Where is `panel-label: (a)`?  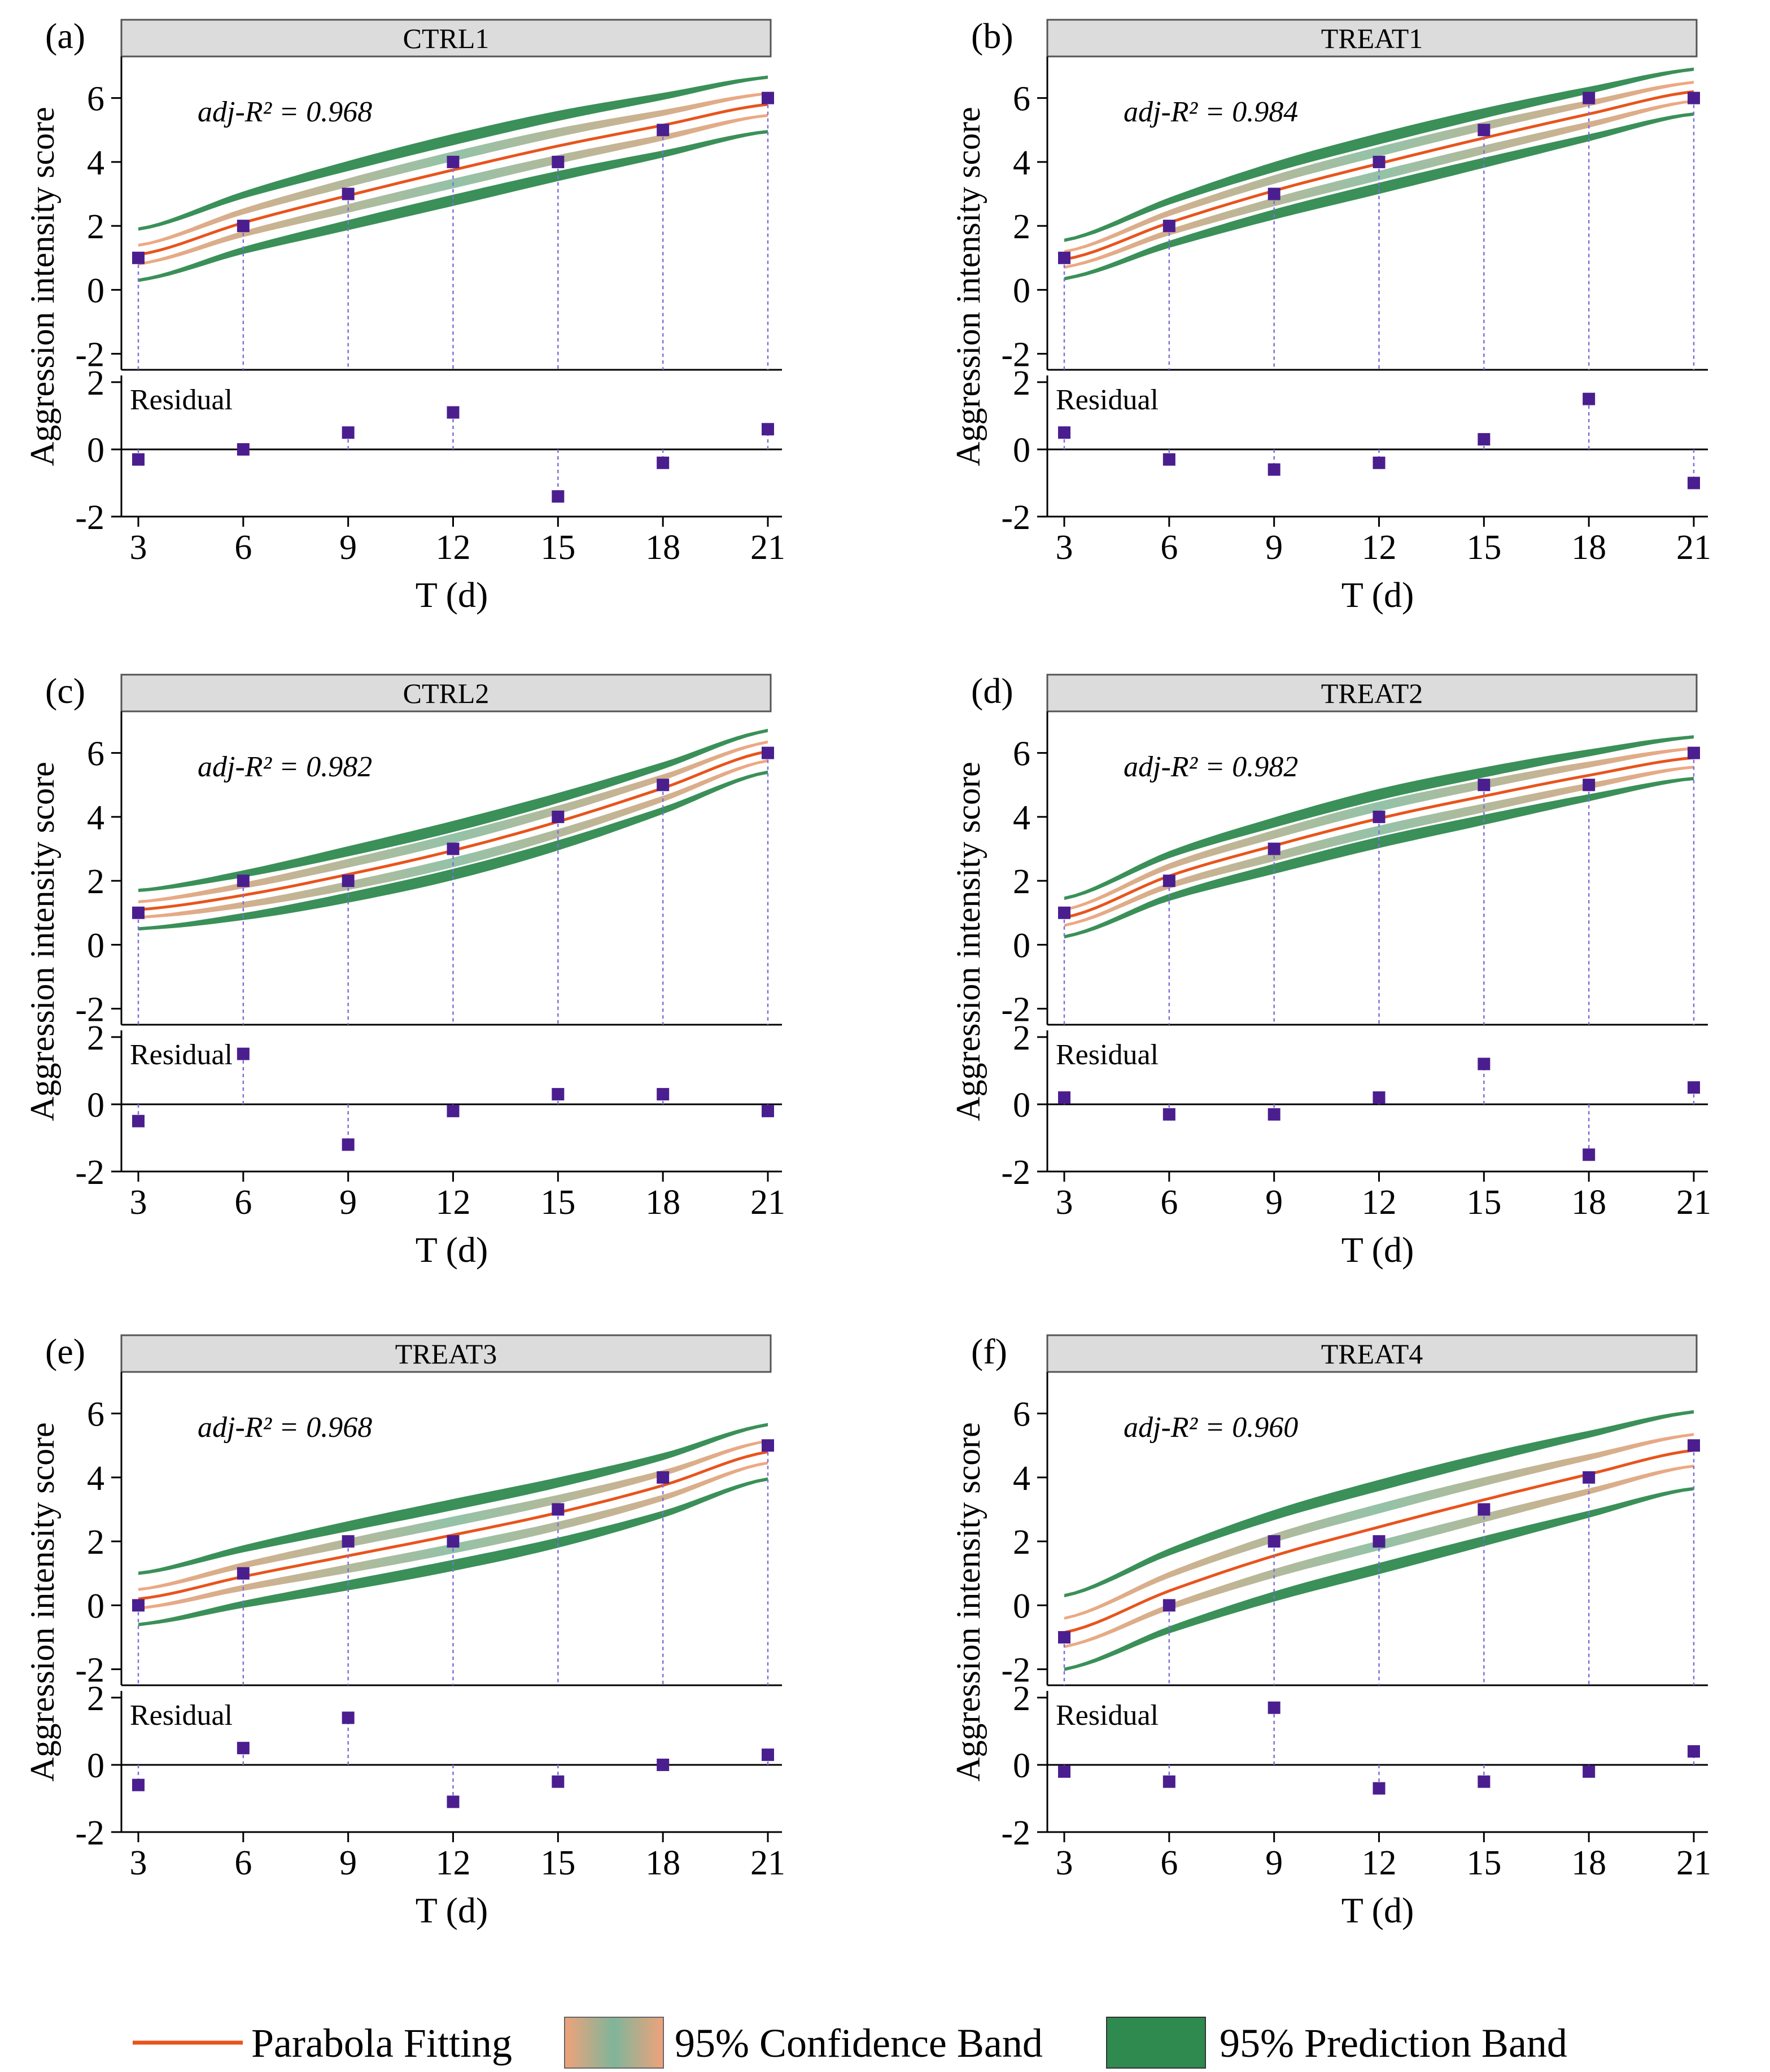 panel-label: (a) is located at coordinates (65, 36).